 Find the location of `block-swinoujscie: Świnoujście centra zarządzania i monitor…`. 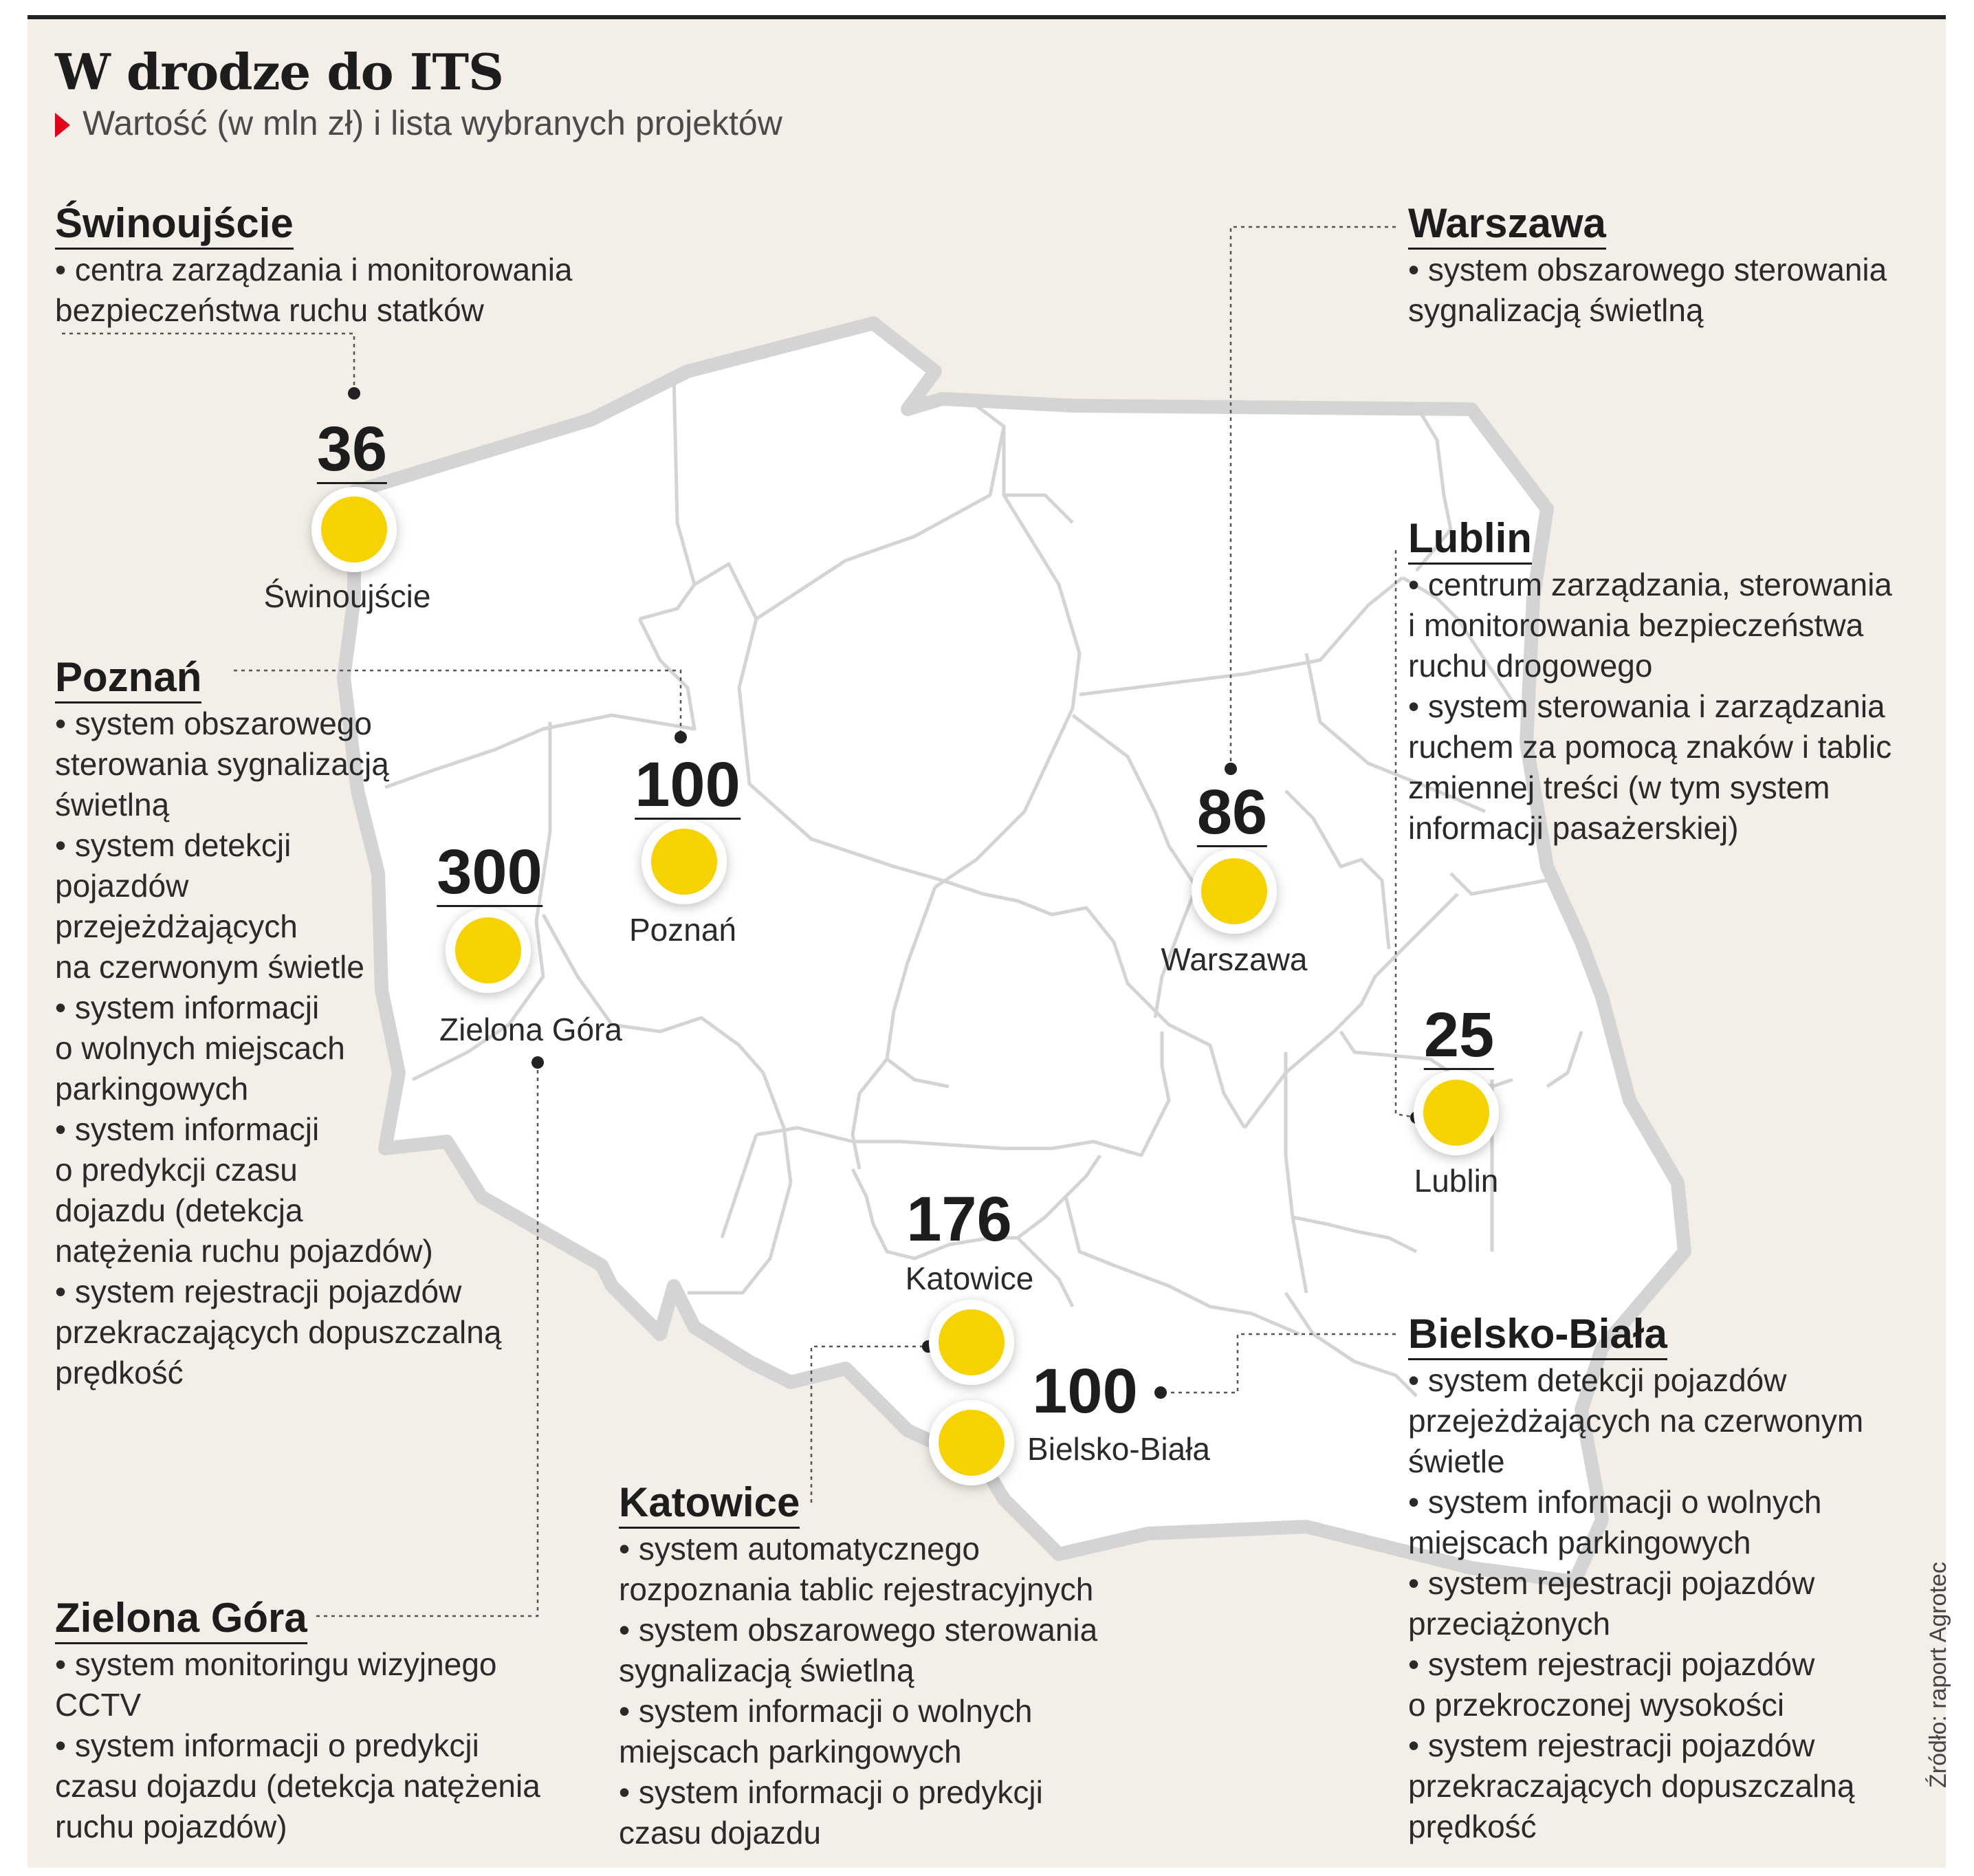

block-swinoujscie: Świnoujście centra zarządzania i monitor… is located at coordinates (314, 265).